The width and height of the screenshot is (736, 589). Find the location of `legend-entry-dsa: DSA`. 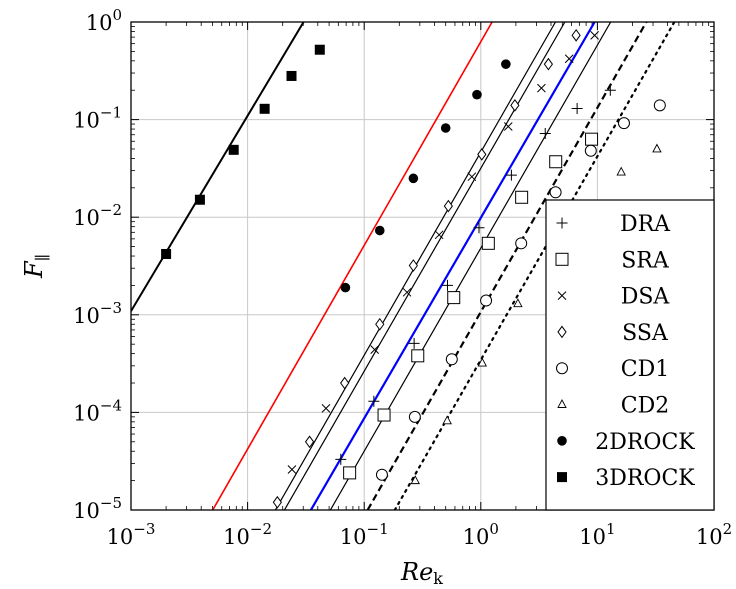

legend-entry-dsa: DSA is located at coordinates (614, 297).